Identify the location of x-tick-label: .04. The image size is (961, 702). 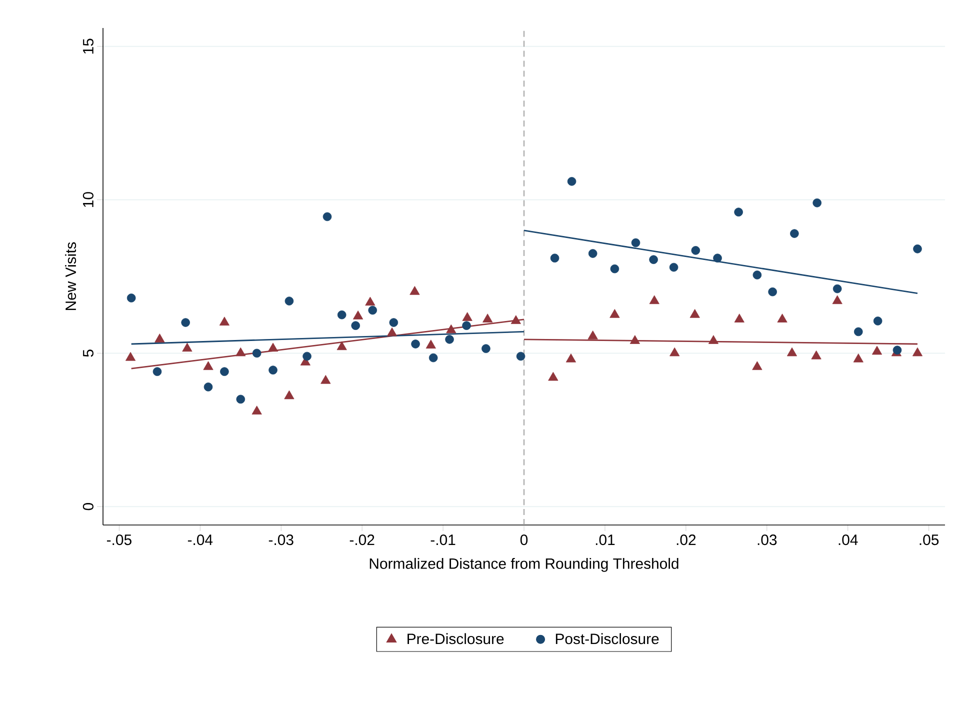
(848, 540).